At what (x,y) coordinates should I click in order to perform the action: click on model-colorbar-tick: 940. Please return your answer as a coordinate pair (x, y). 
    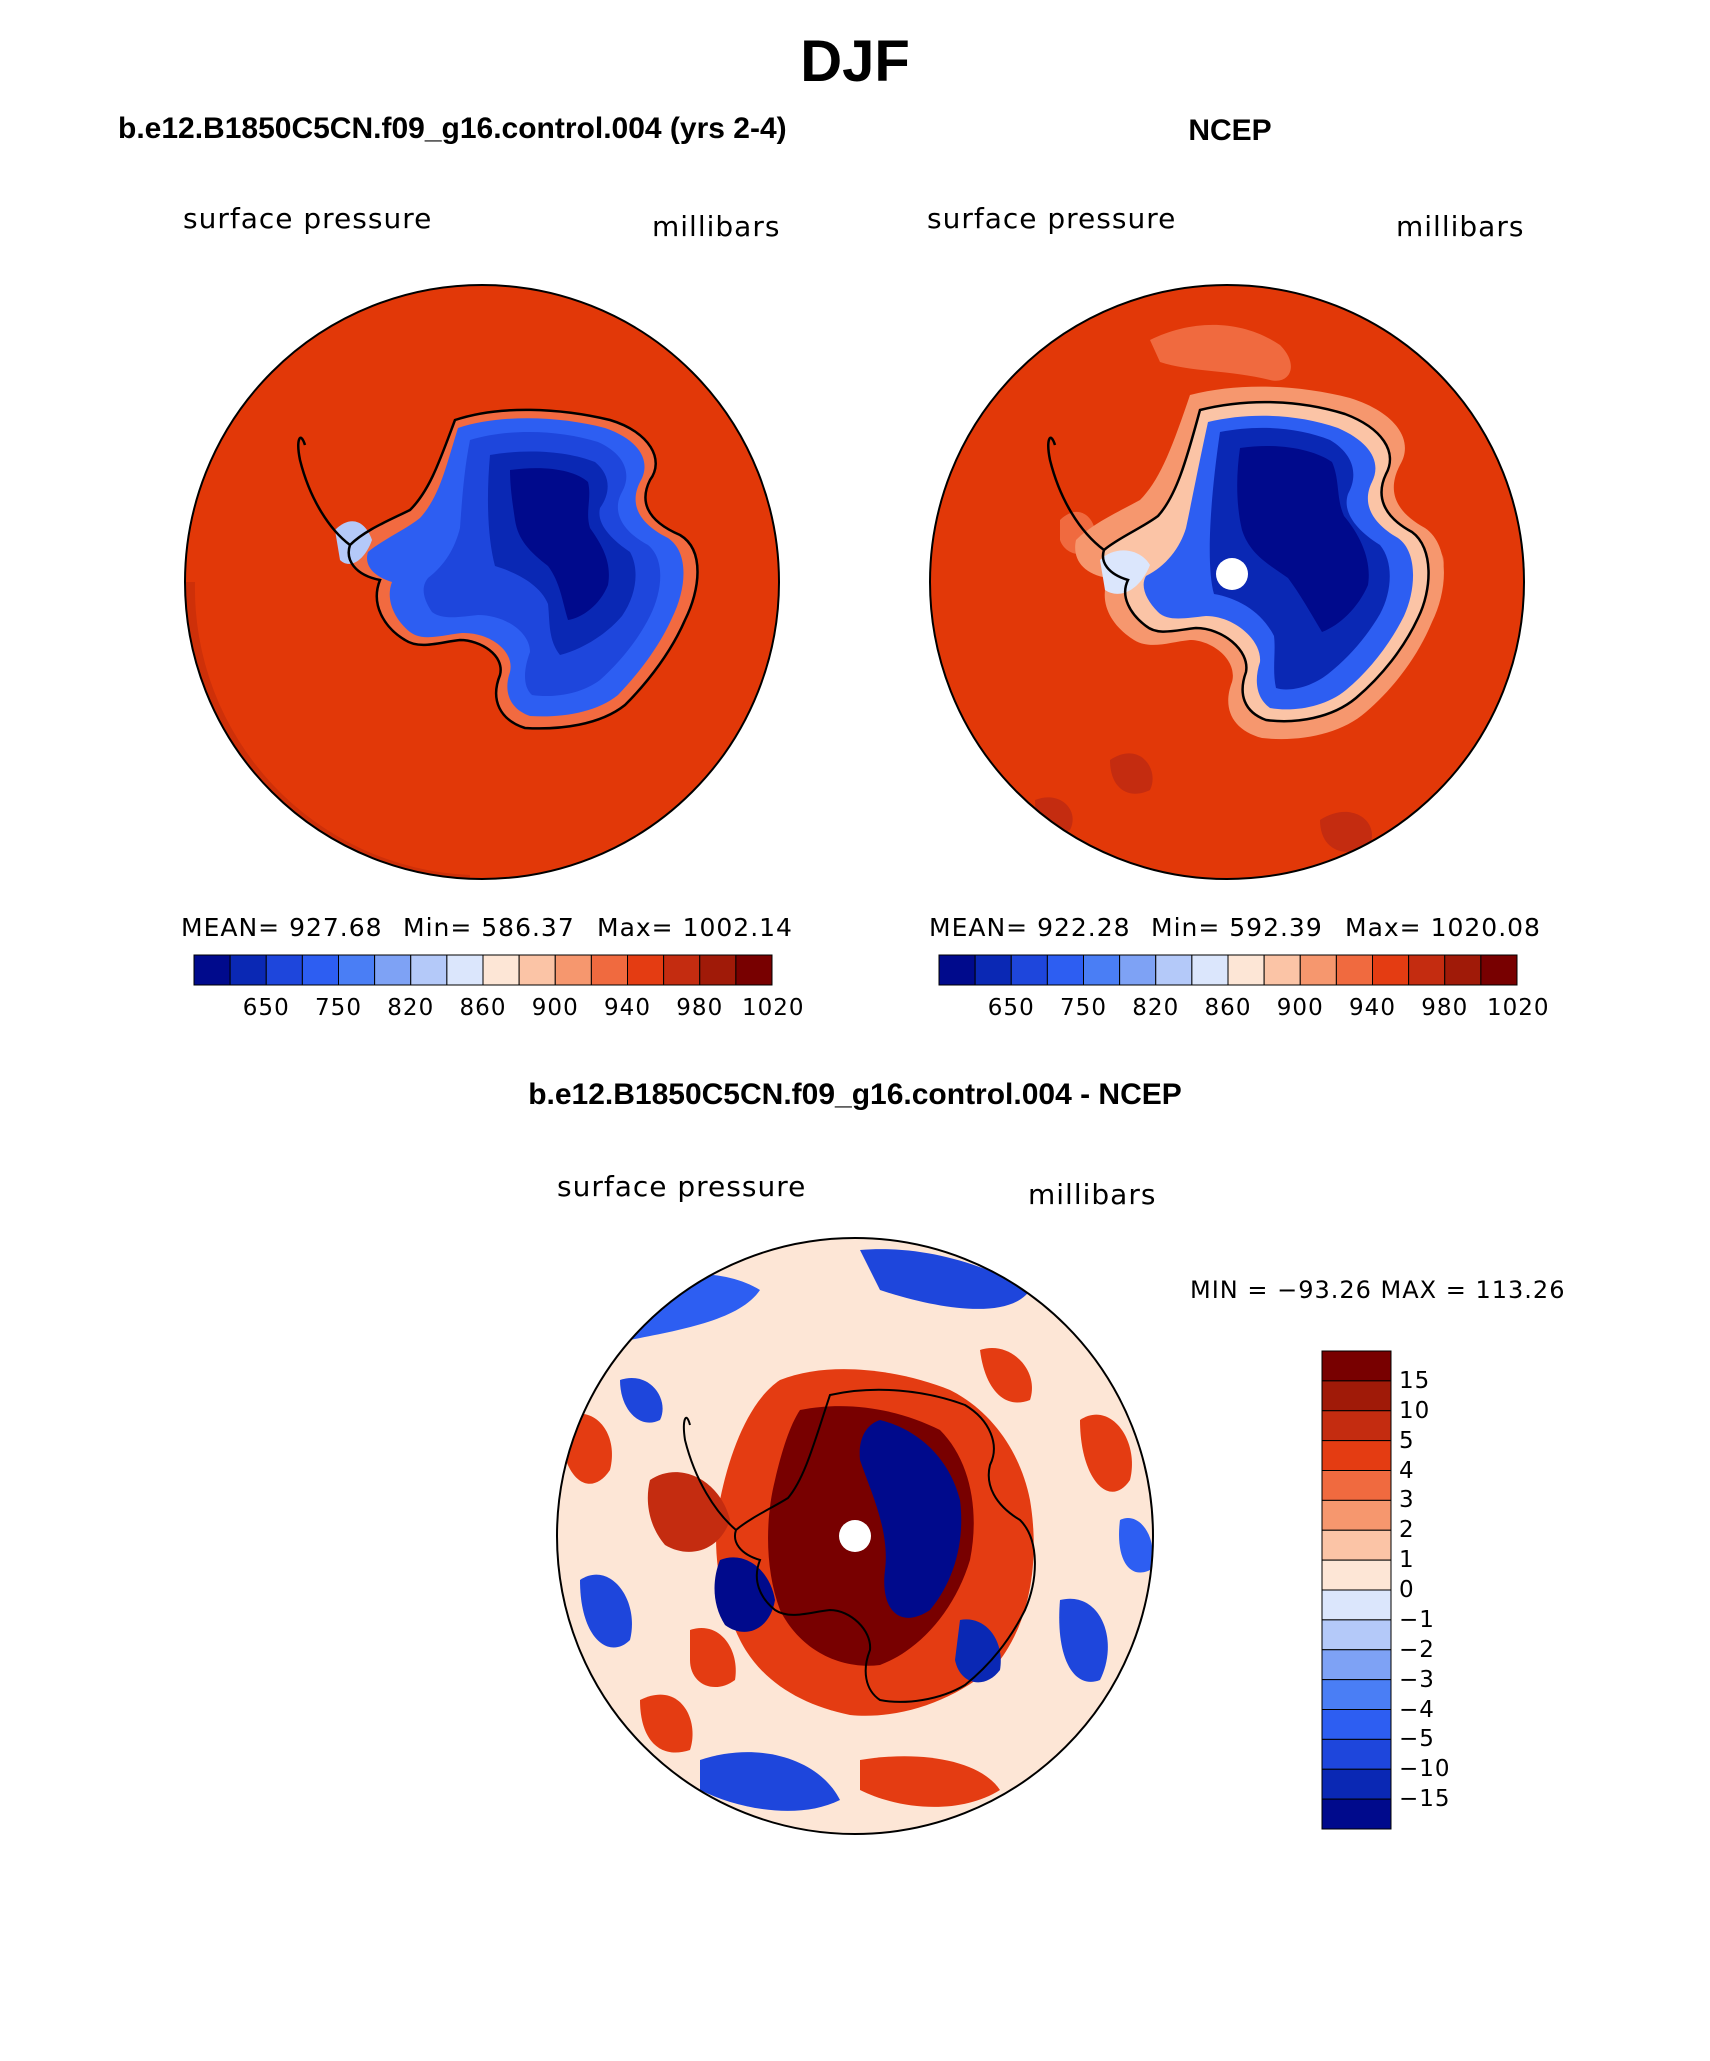
    Looking at the image, I should click on (627, 1008).